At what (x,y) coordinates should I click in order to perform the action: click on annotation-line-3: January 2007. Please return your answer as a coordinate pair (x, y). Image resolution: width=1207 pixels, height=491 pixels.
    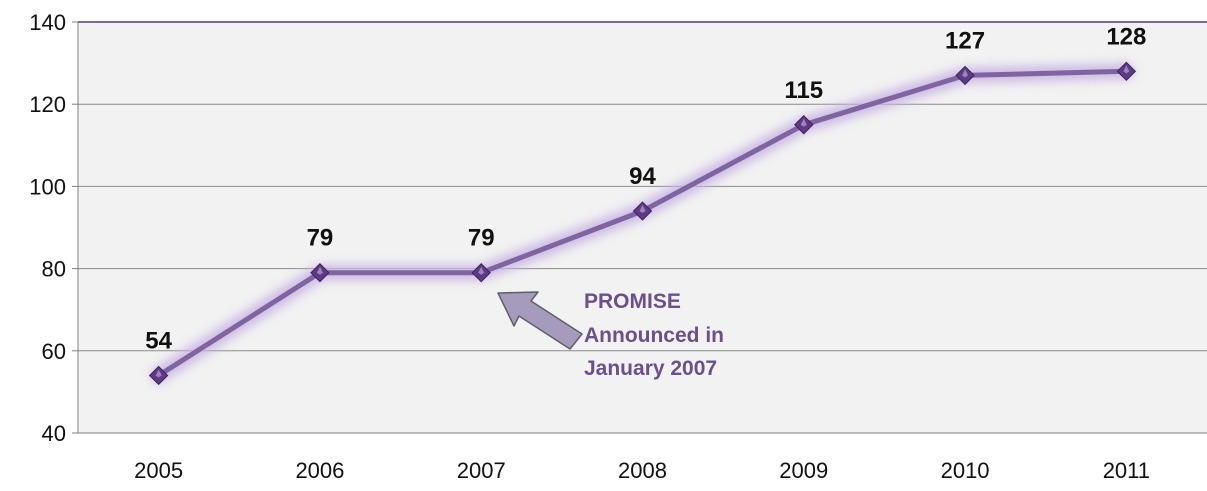
    Looking at the image, I should click on (650, 368).